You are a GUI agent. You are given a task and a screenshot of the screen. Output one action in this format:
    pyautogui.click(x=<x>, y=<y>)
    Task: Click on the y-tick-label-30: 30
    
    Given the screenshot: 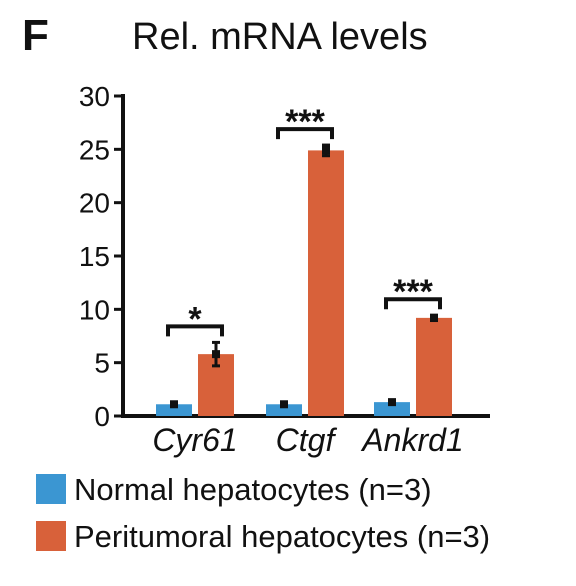 What is the action you would take?
    pyautogui.click(x=94, y=96)
    